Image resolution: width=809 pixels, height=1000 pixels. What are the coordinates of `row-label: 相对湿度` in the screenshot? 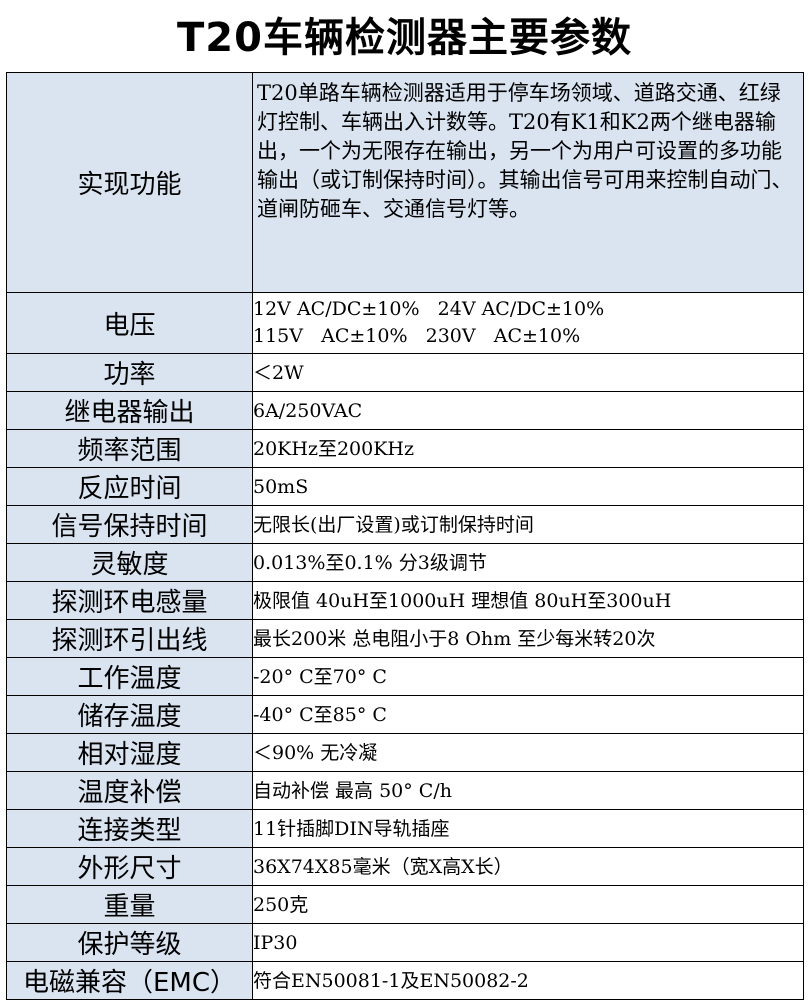 It's located at (129, 752).